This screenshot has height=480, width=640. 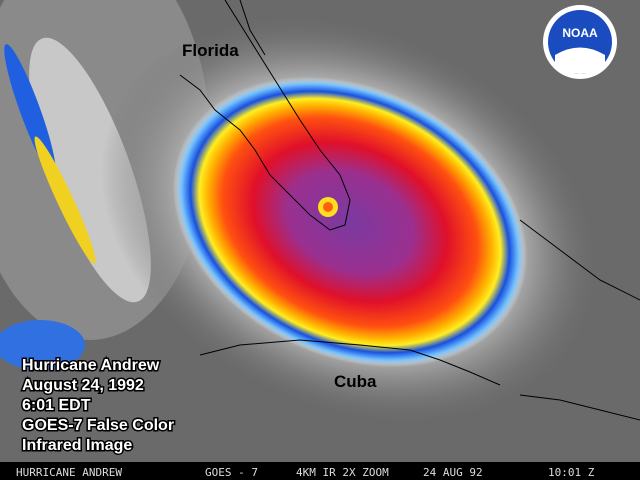 What do you see at coordinates (98, 425) in the screenshot?
I see `caption-line: GOES-7 False Color` at bounding box center [98, 425].